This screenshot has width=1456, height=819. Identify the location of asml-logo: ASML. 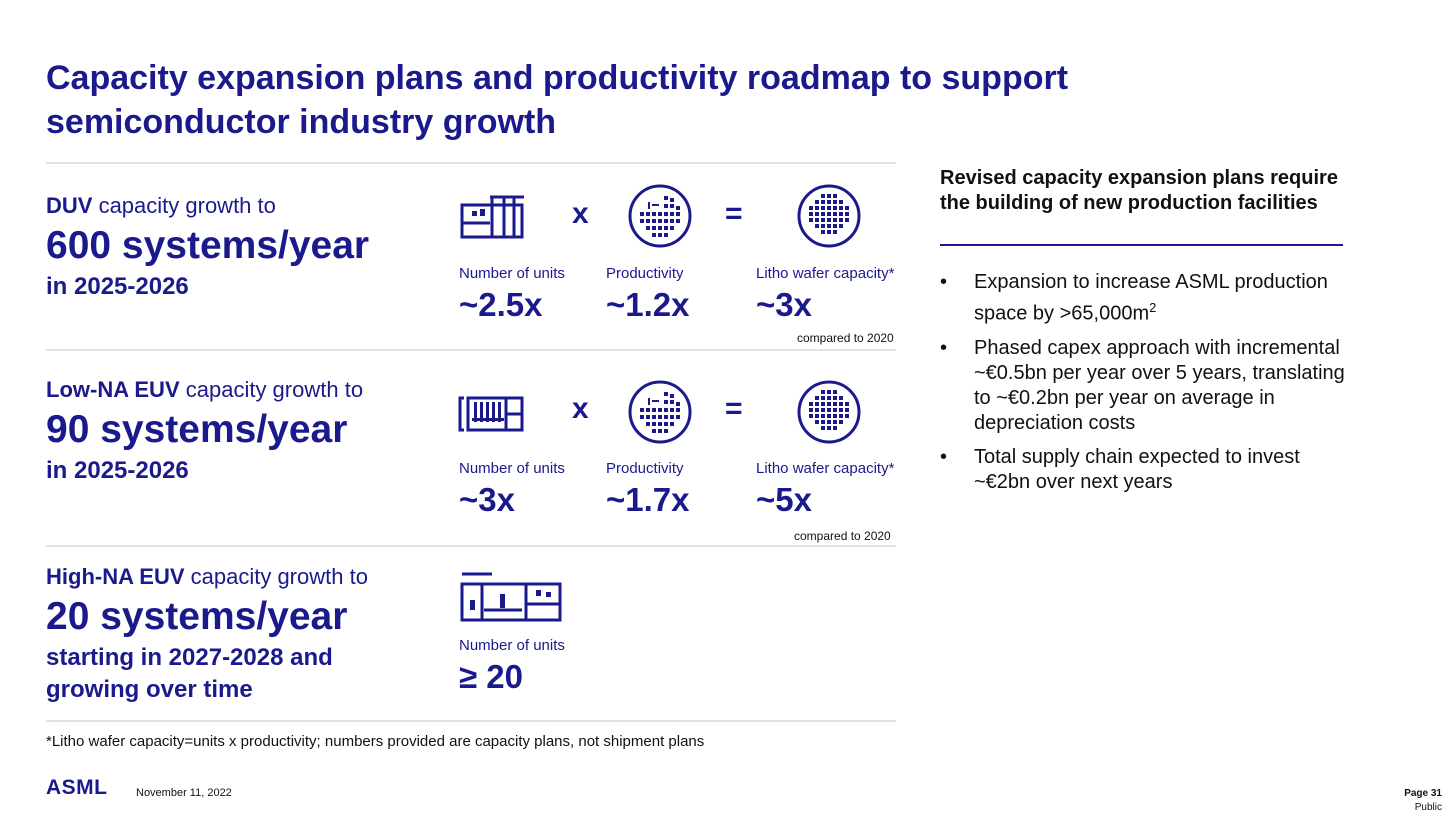
(77, 787).